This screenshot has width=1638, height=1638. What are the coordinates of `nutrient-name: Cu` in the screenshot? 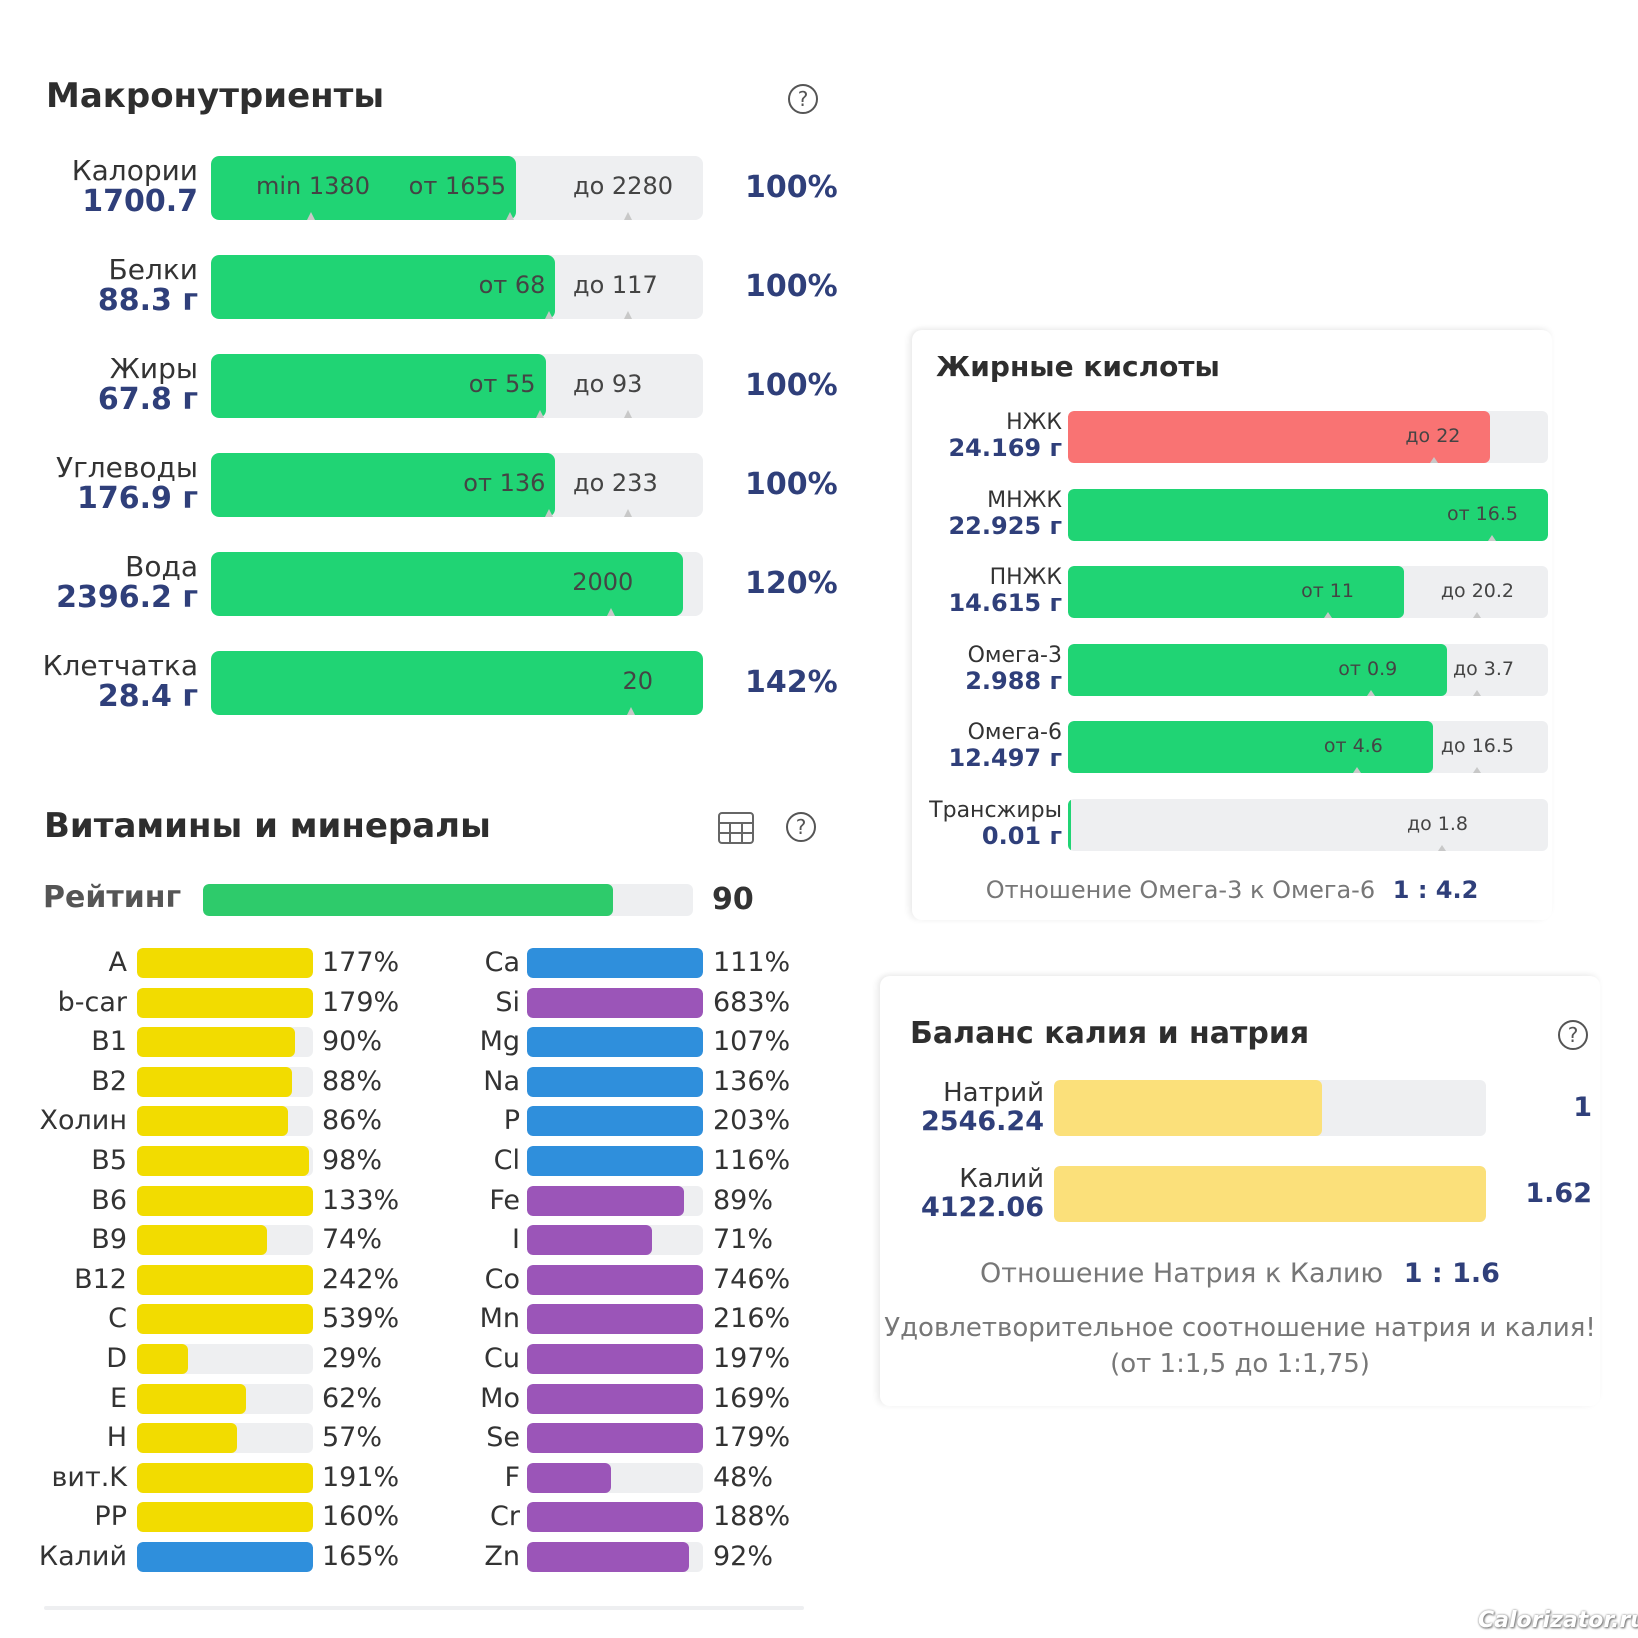 It's located at (502, 1358).